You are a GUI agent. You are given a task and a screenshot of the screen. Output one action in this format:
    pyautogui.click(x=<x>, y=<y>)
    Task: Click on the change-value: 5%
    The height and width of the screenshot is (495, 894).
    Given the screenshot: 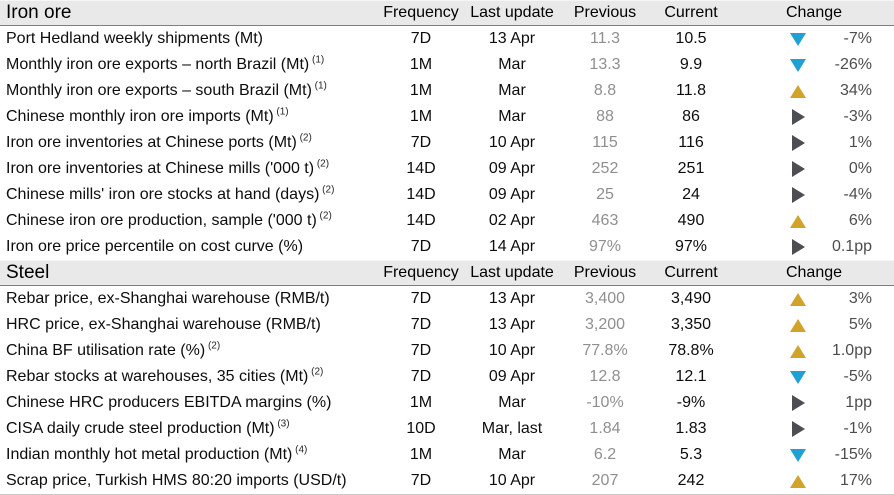 What is the action you would take?
    pyautogui.click(x=860, y=324)
    